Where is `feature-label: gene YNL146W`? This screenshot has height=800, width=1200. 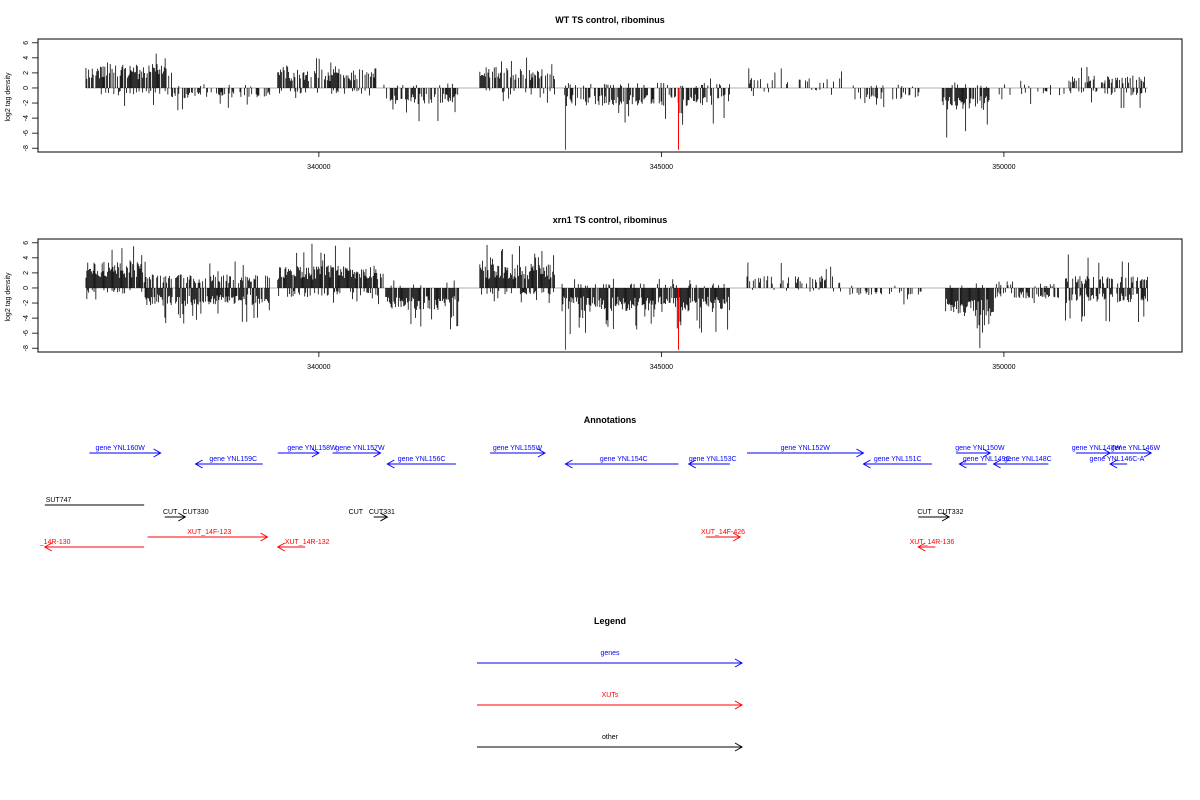 feature-label: gene YNL146W is located at coordinates (1136, 448).